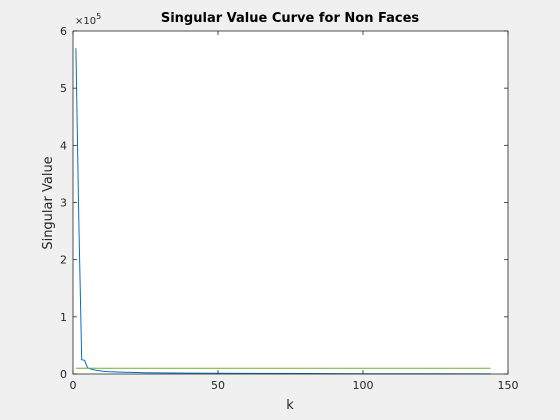 The image size is (560, 420). Describe the element at coordinates (48, 202) in the screenshot. I see `y-axis-label: Singular Value` at that location.